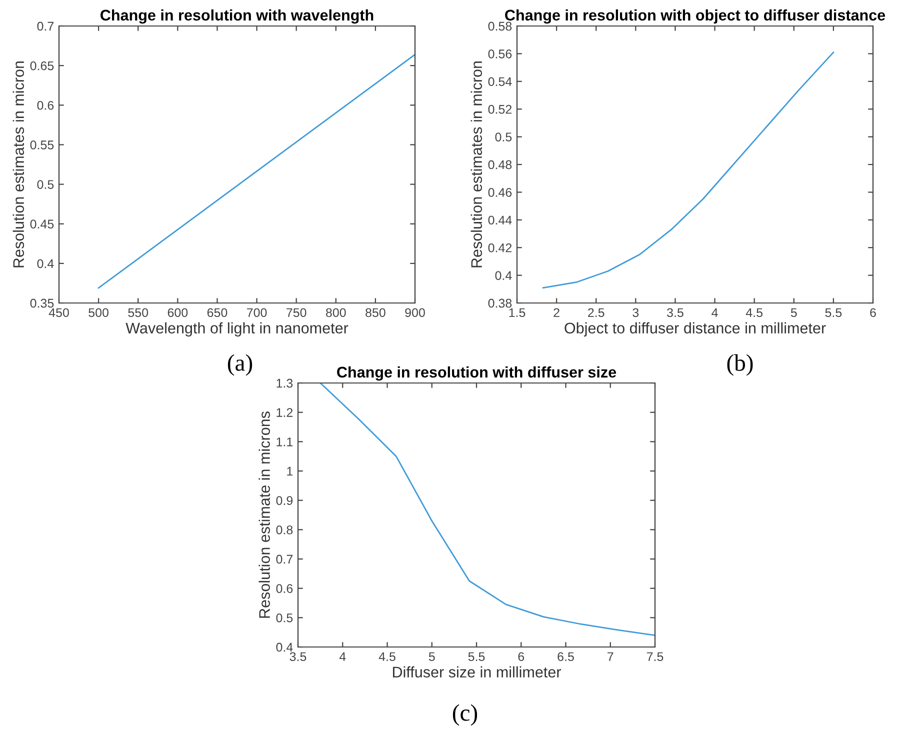 The width and height of the screenshot is (903, 732). What do you see at coordinates (635, 313) in the screenshot?
I see `x-tick-label: 3` at bounding box center [635, 313].